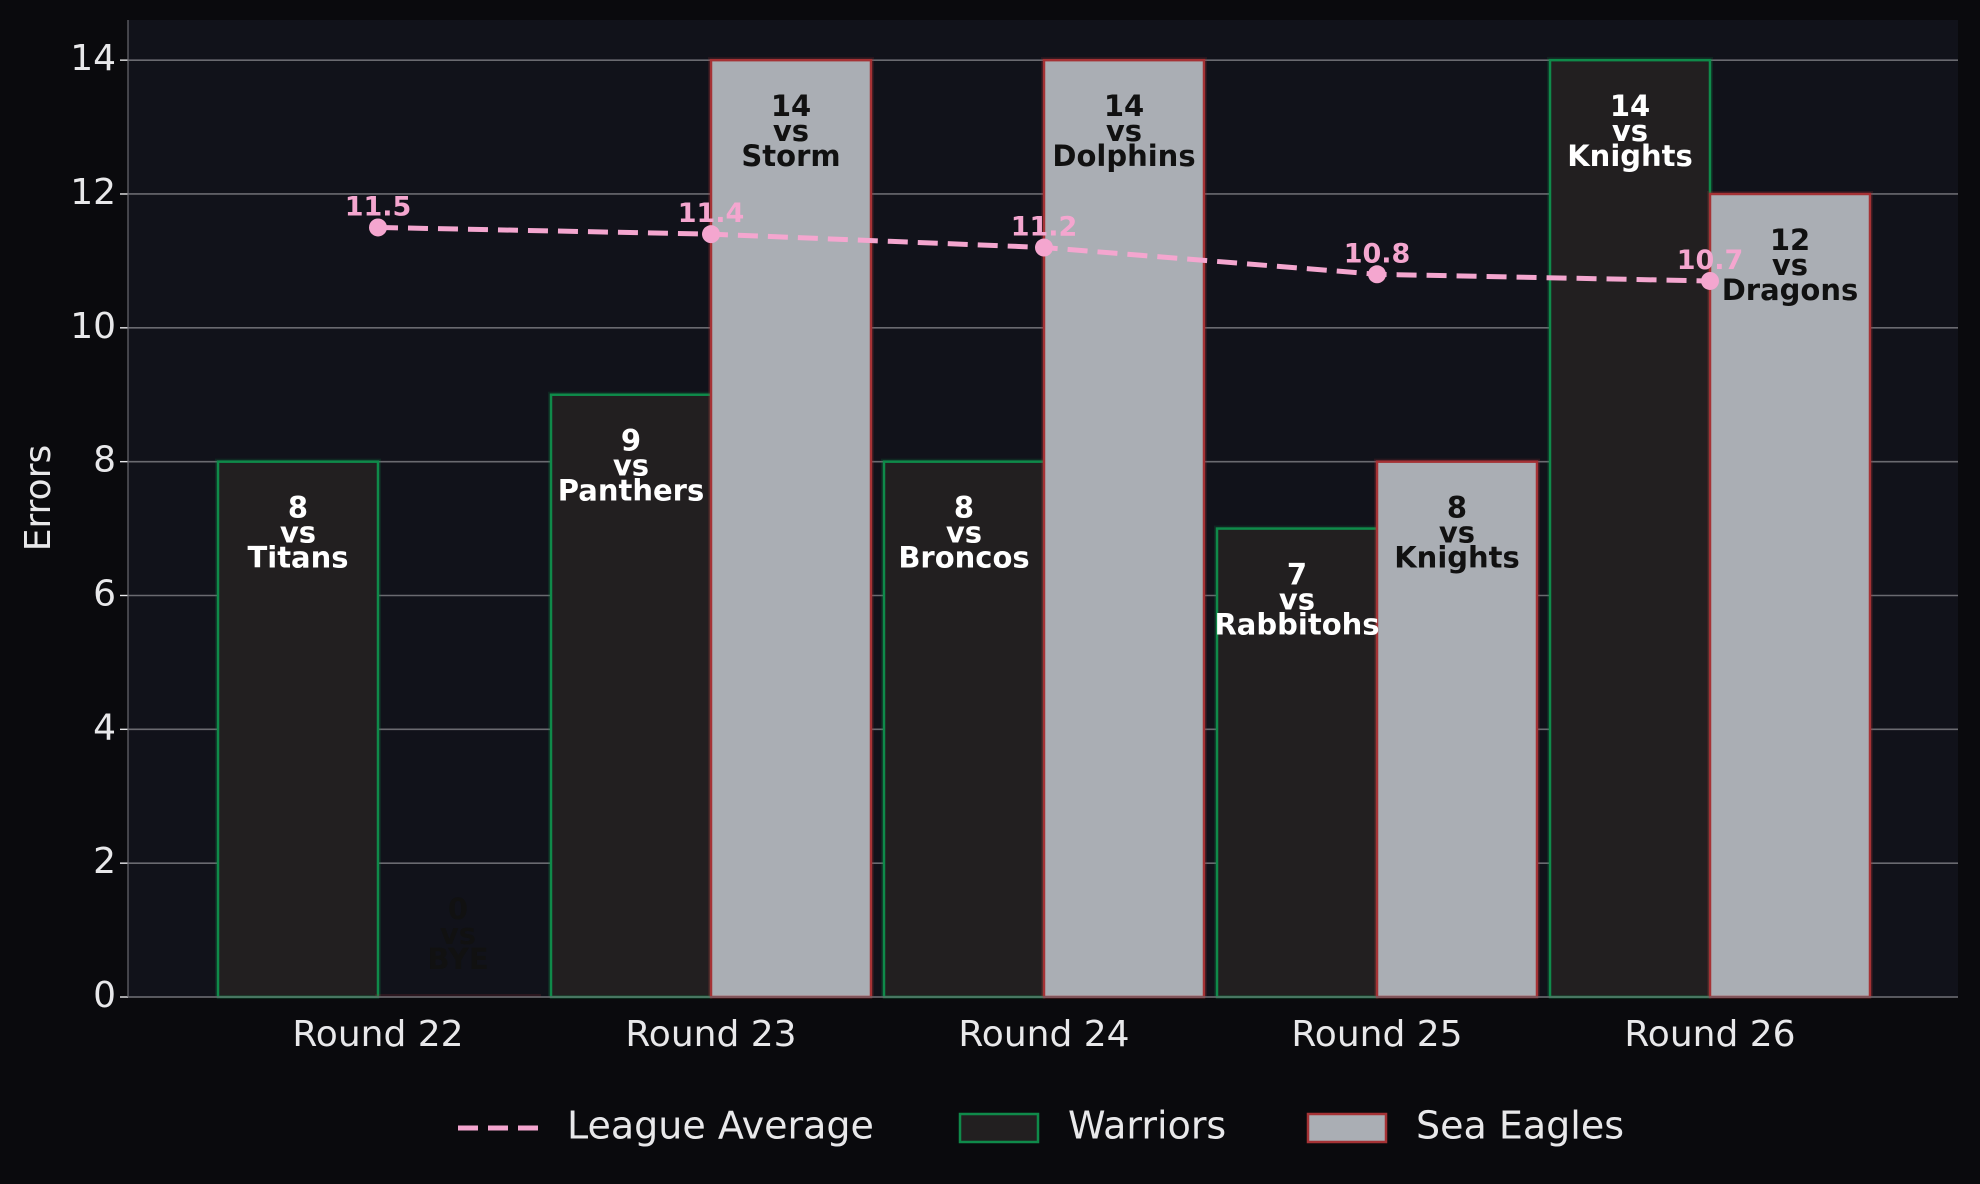  Describe the element at coordinates (1297, 575) in the screenshot. I see `bar-label-value: 7` at that location.